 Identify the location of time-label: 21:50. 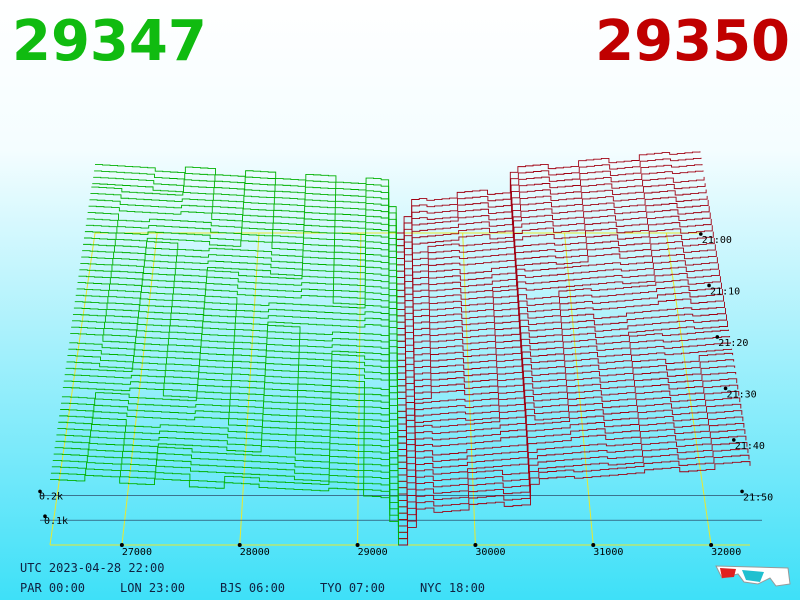
(758, 497).